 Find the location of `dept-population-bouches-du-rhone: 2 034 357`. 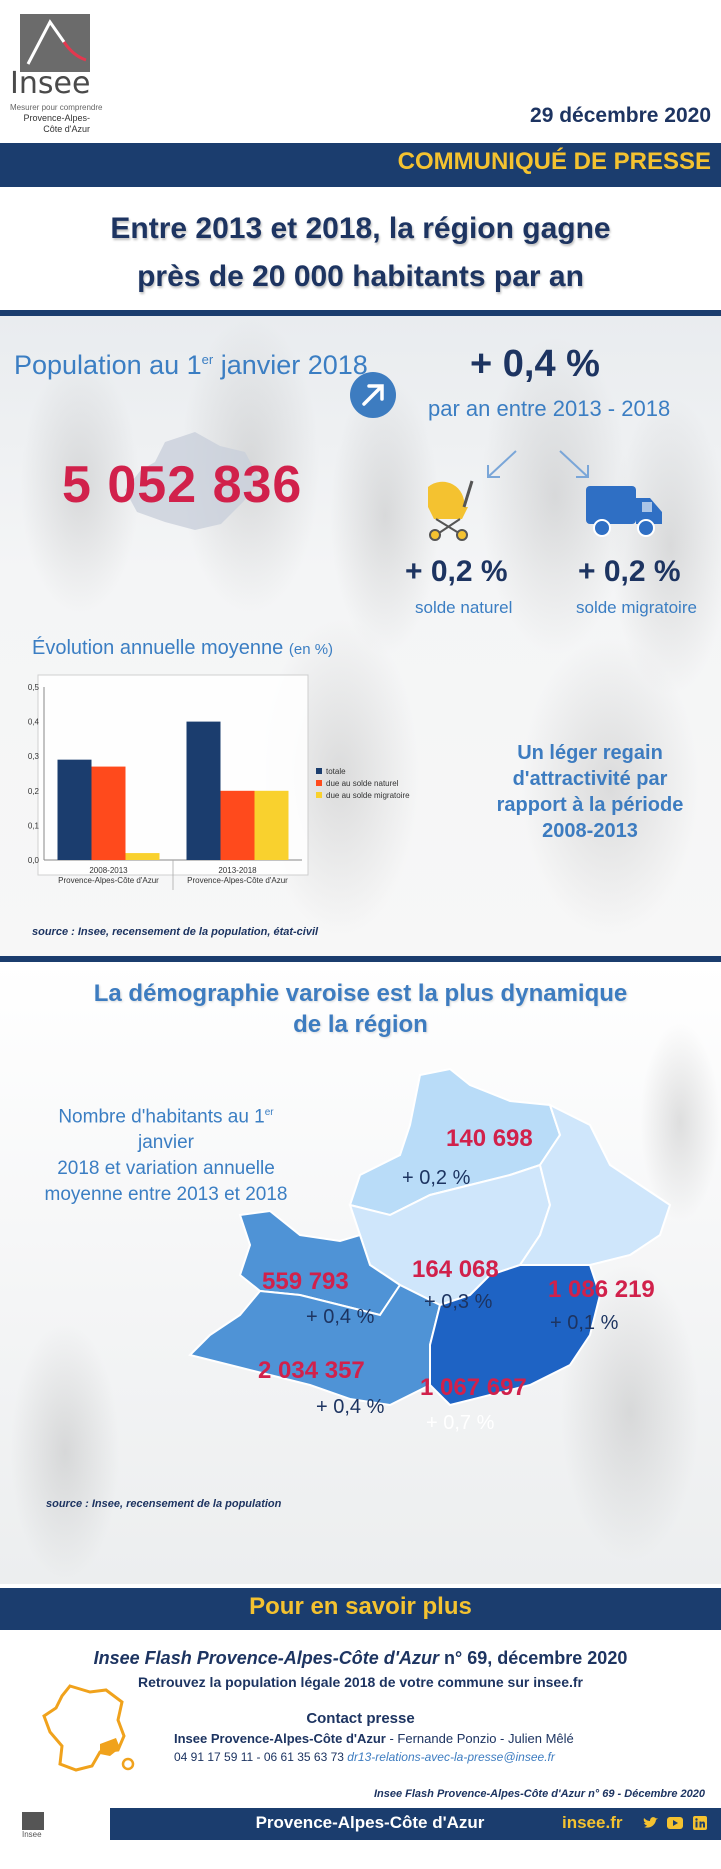

dept-population-bouches-du-rhone: 2 034 357 is located at coordinates (311, 1370).